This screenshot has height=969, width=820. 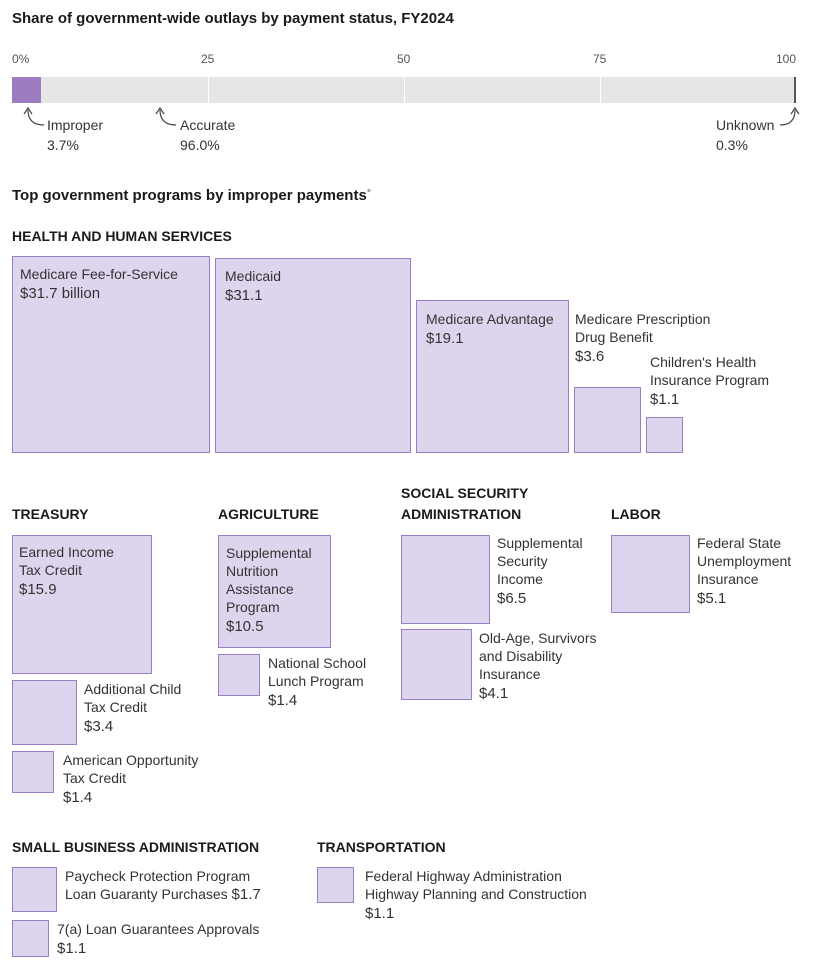 What do you see at coordinates (34, 889) in the screenshot?
I see `box-ppp` at bounding box center [34, 889].